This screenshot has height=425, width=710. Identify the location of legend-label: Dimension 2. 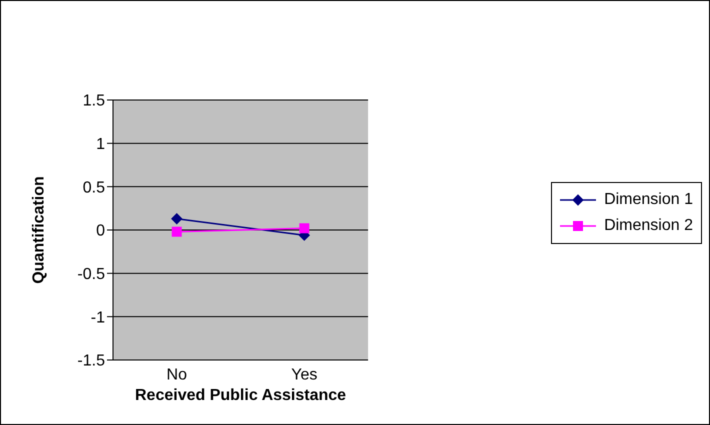
(648, 226).